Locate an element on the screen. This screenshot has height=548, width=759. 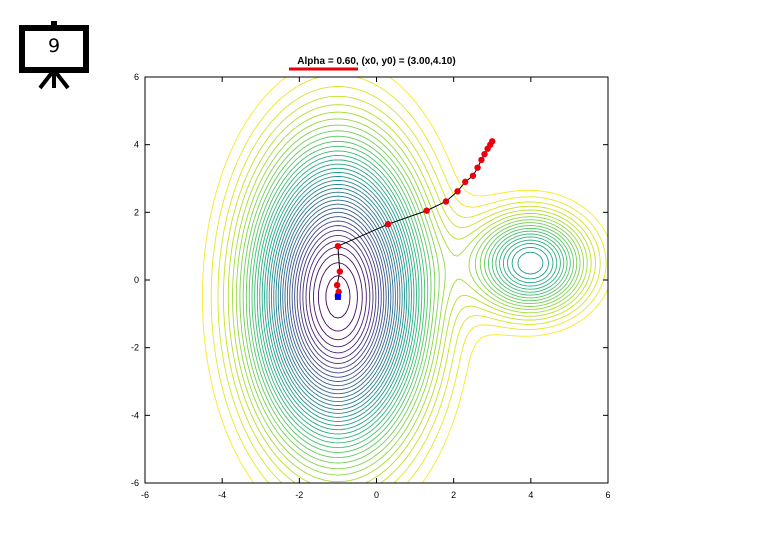
y-tick-label: -6 is located at coordinates (135, 483).